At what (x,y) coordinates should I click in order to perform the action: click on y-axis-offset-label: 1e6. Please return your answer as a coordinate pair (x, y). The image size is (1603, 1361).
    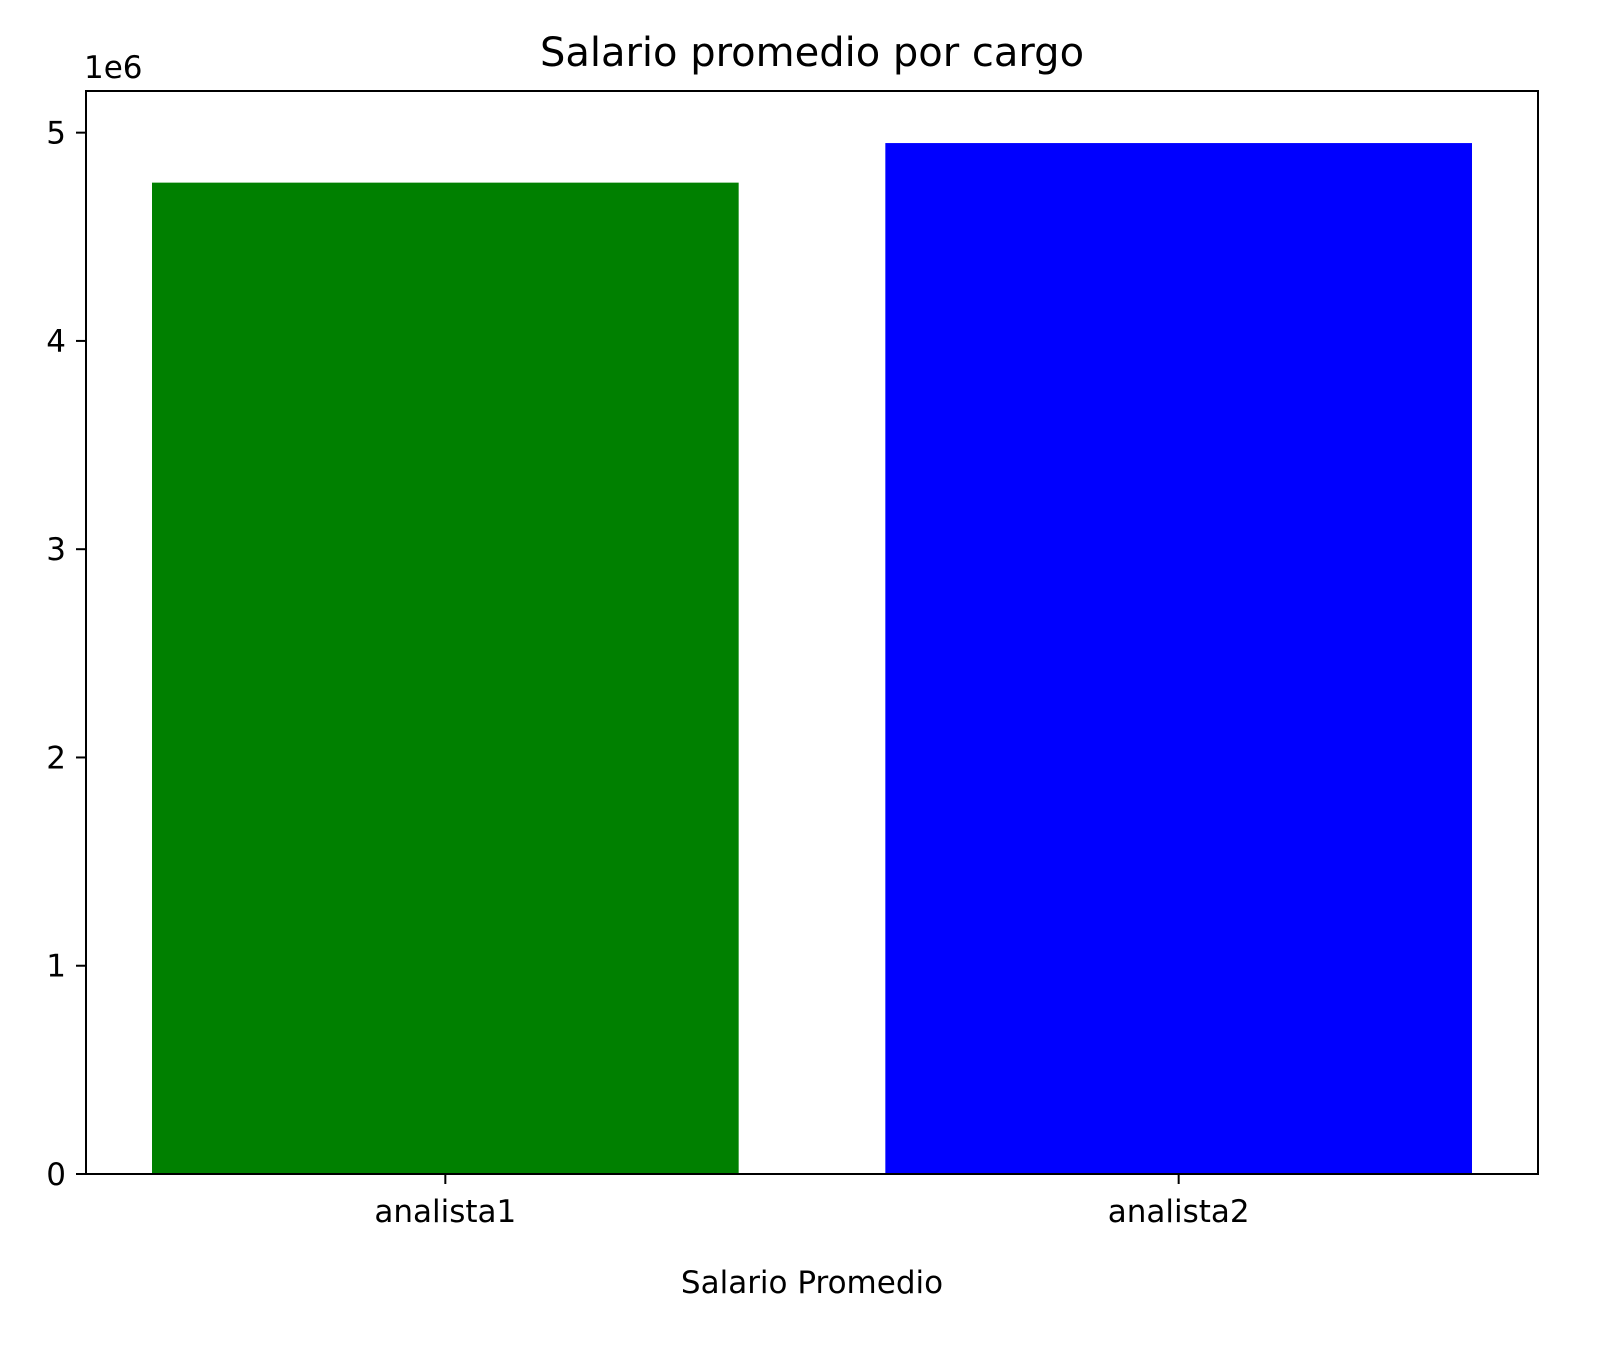
    Looking at the image, I should click on (113, 68).